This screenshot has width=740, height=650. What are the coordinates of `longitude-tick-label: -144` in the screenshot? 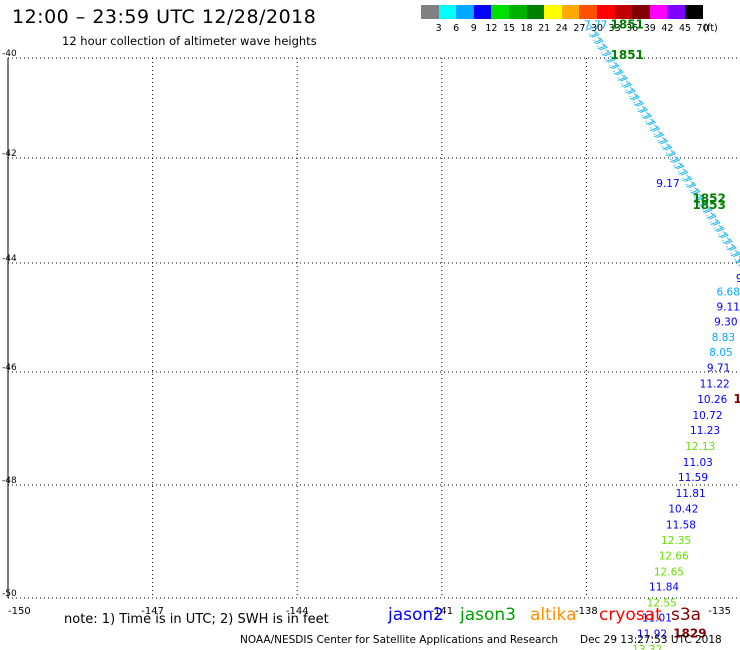 It's located at (297, 611).